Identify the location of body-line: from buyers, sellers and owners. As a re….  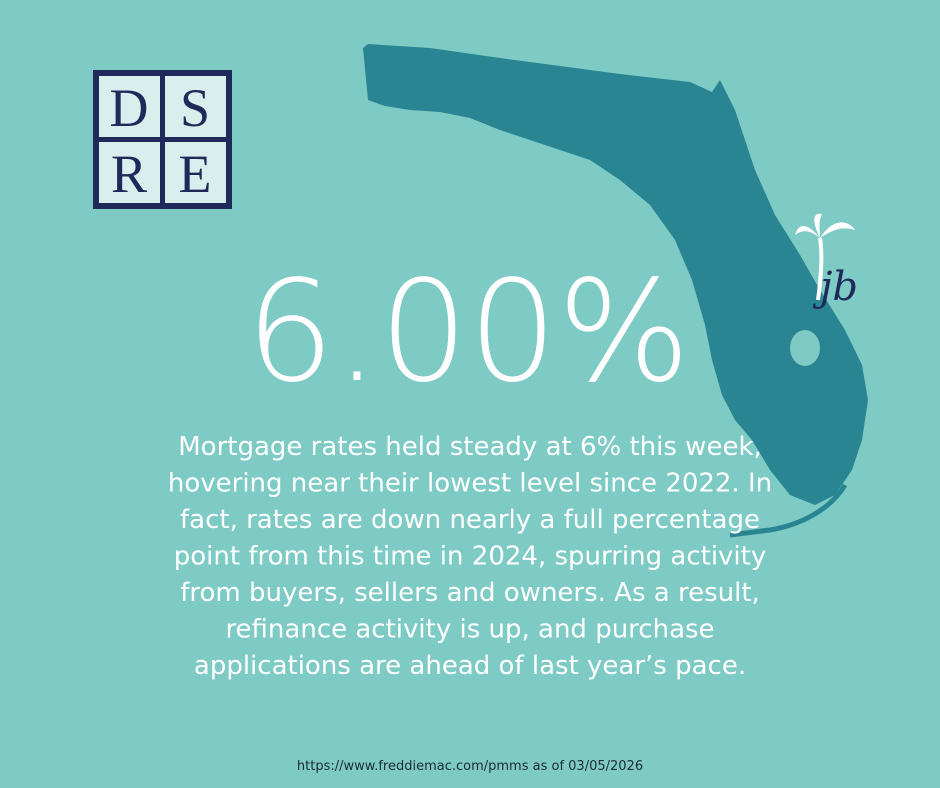
(470, 593).